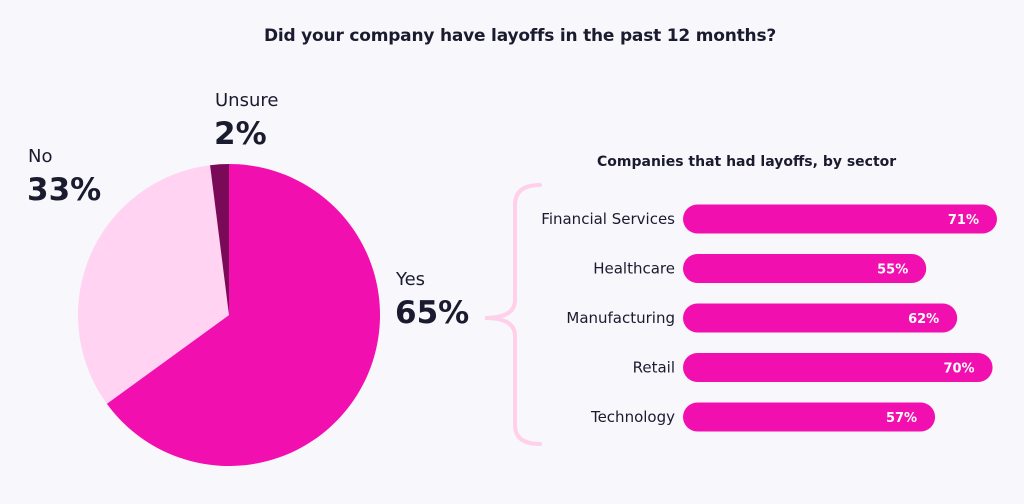 The height and width of the screenshot is (504, 1024). What do you see at coordinates (634, 269) in the screenshot?
I see `bar-category-label: Healthcare` at bounding box center [634, 269].